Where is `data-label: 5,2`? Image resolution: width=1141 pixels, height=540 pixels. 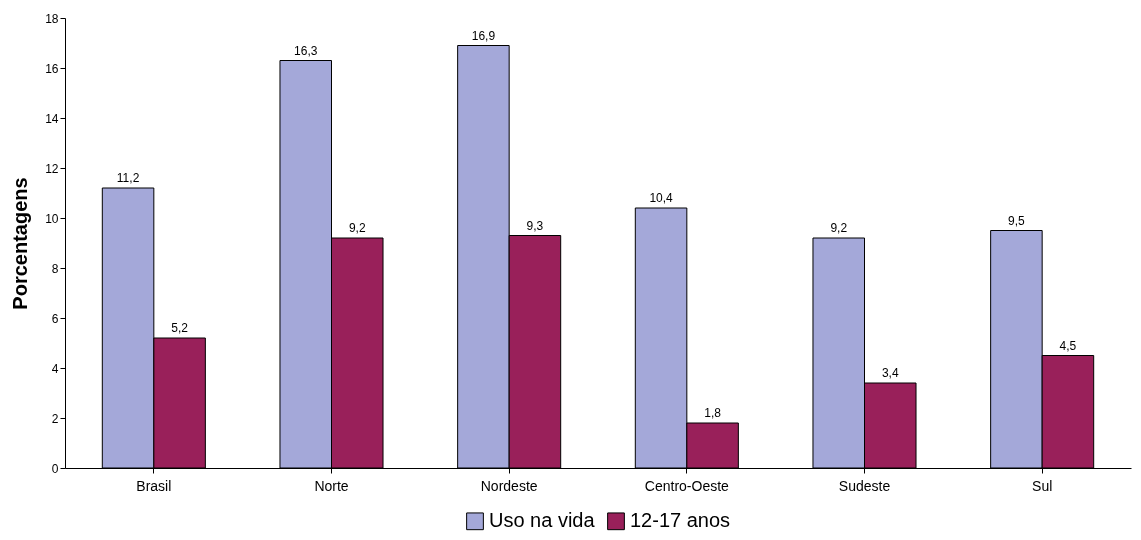 data-label: 5,2 is located at coordinates (180, 328).